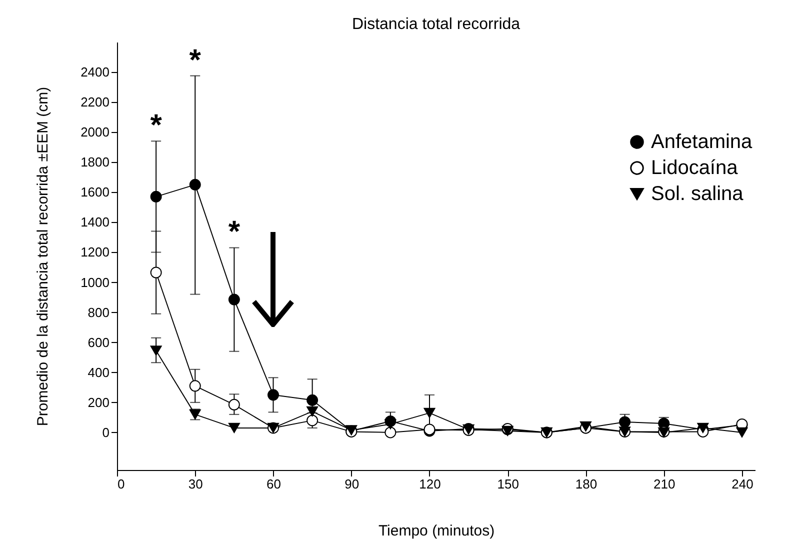  I want to click on x-tick-label: 30, so click(195, 484).